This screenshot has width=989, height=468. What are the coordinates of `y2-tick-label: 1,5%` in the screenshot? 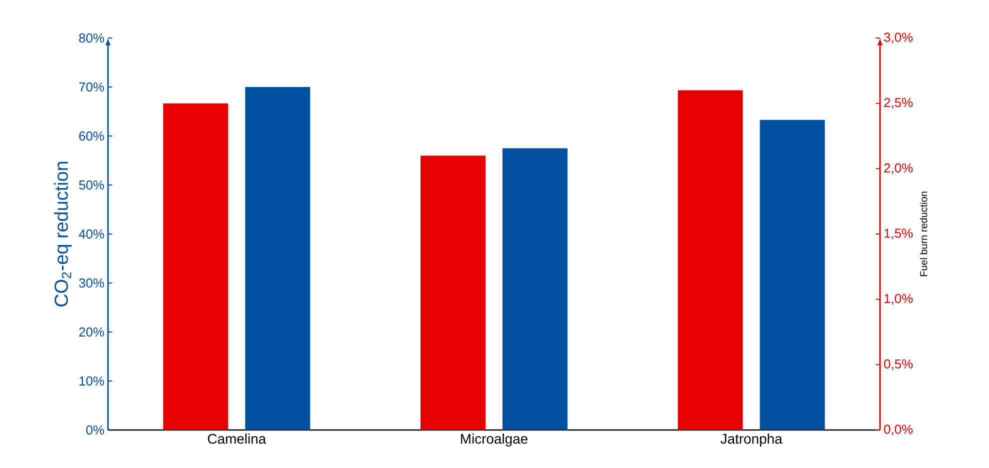 It's located at (898, 234).